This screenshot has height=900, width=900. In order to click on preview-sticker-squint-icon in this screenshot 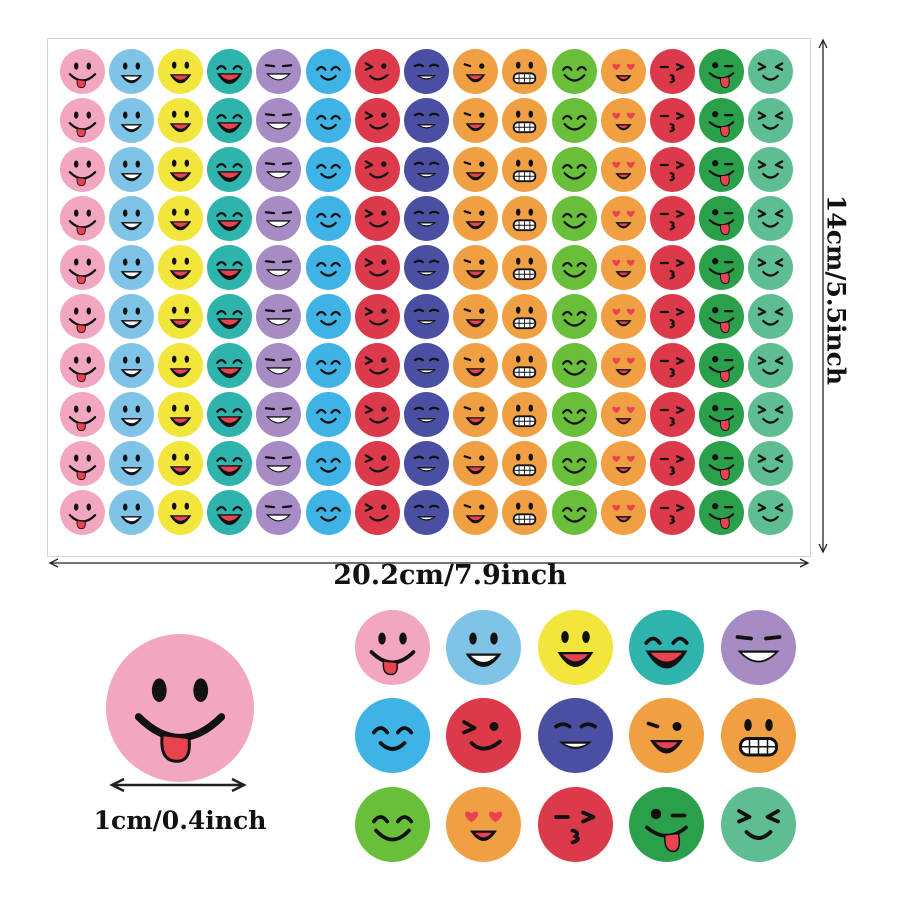, I will do `click(758, 824)`.